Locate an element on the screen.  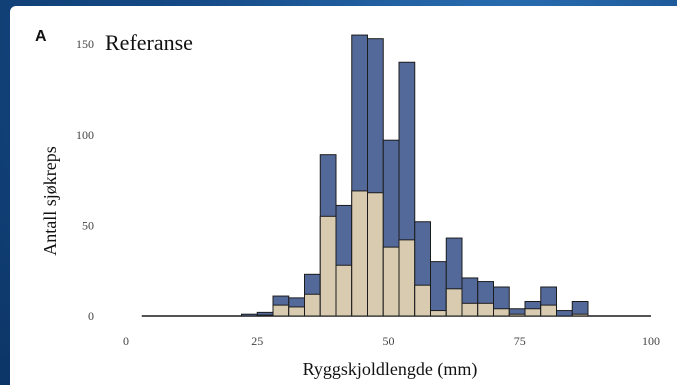
x-ticks: 0 25 50 75 100 is located at coordinates (391, 341).